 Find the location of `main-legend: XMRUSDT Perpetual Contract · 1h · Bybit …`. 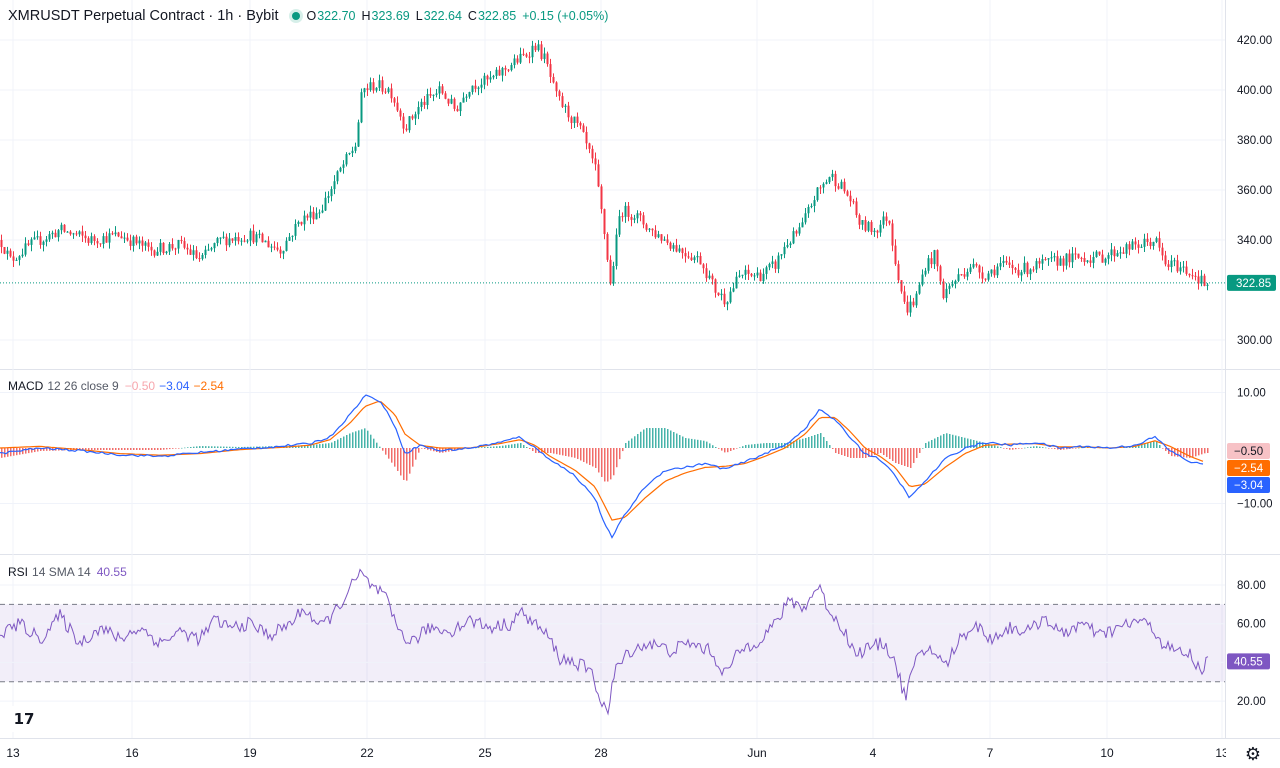

main-legend: XMRUSDT Perpetual Contract · 1h · Bybit … is located at coordinates (311, 16).